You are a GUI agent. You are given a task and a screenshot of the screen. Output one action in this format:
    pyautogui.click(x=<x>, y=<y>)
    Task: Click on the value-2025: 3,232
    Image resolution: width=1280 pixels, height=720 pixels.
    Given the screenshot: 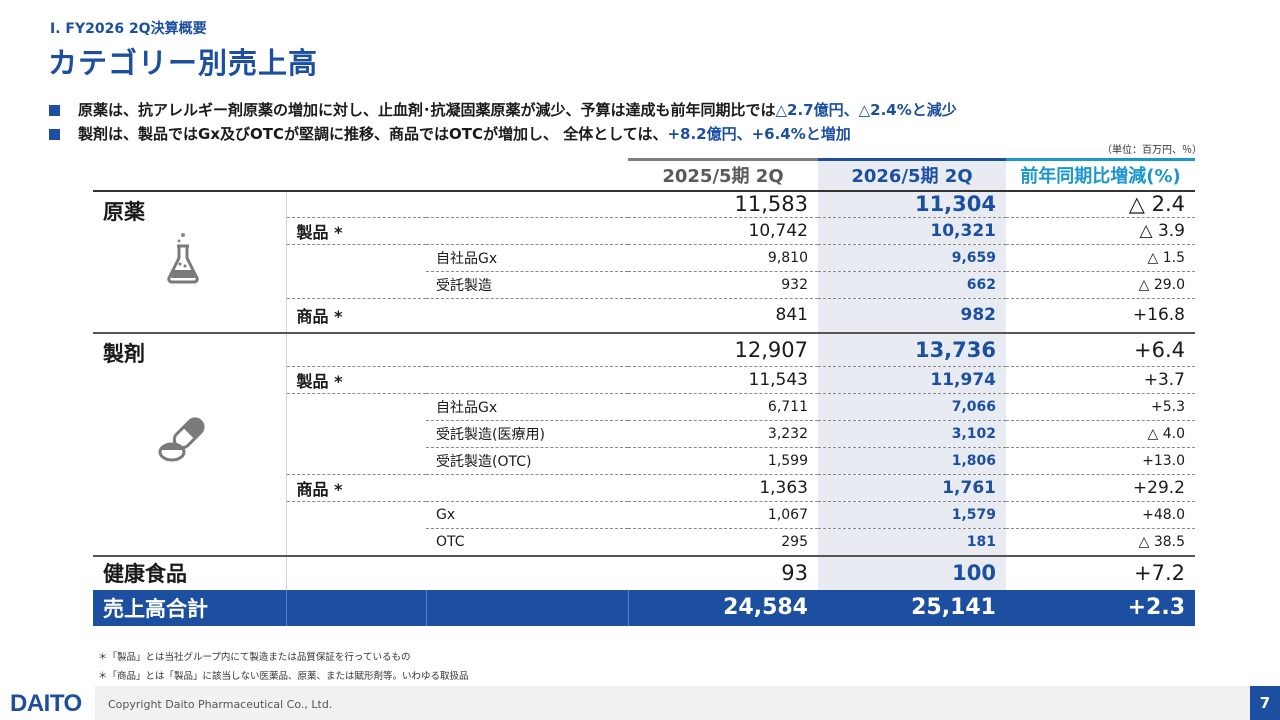 What is the action you would take?
    pyautogui.click(x=723, y=434)
    